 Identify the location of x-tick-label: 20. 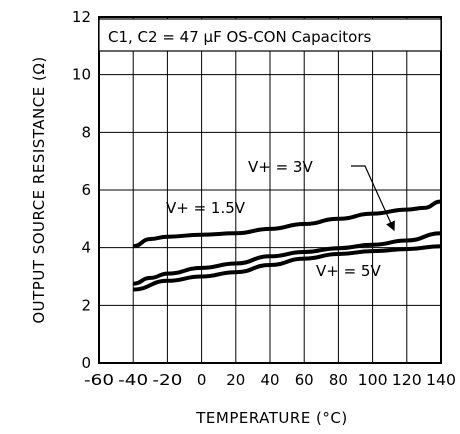
(235, 380).